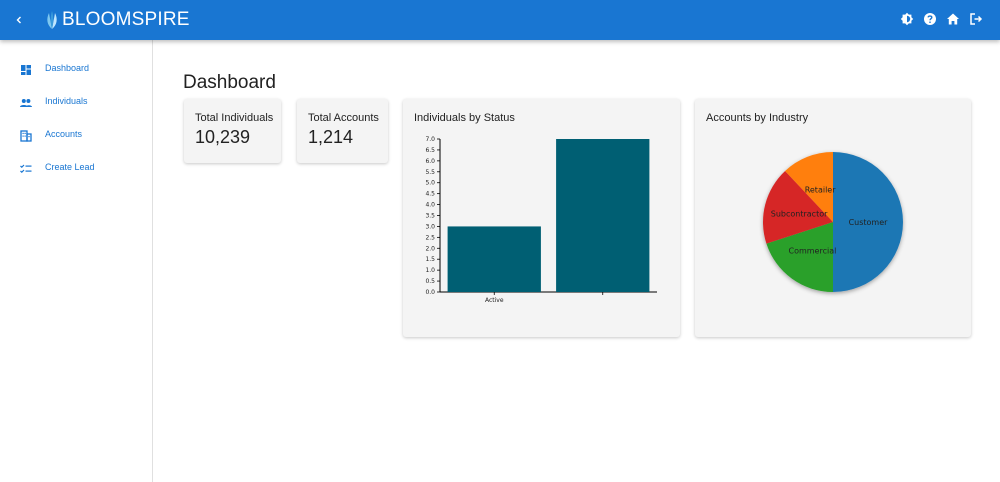 This screenshot has height=482, width=1000. I want to click on y-tick-label: 7.0, so click(430, 139).